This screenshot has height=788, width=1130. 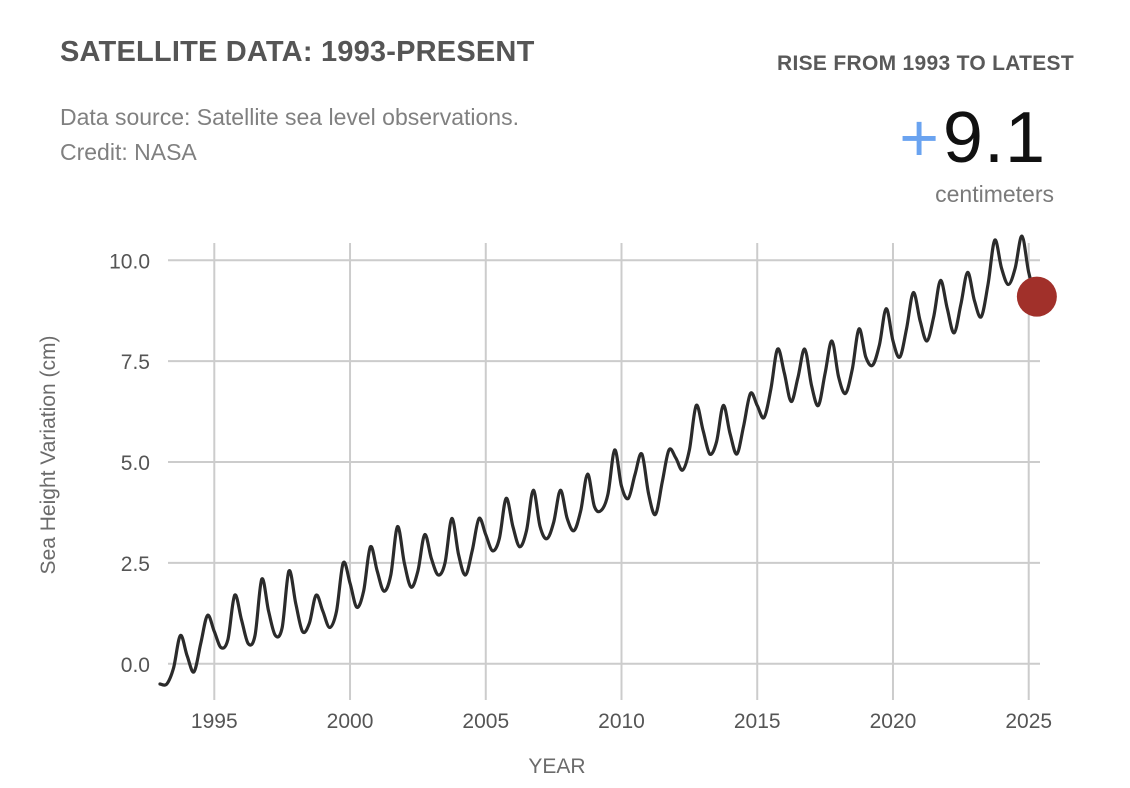 What do you see at coordinates (485, 721) in the screenshot?
I see `x-tick-label: 2005` at bounding box center [485, 721].